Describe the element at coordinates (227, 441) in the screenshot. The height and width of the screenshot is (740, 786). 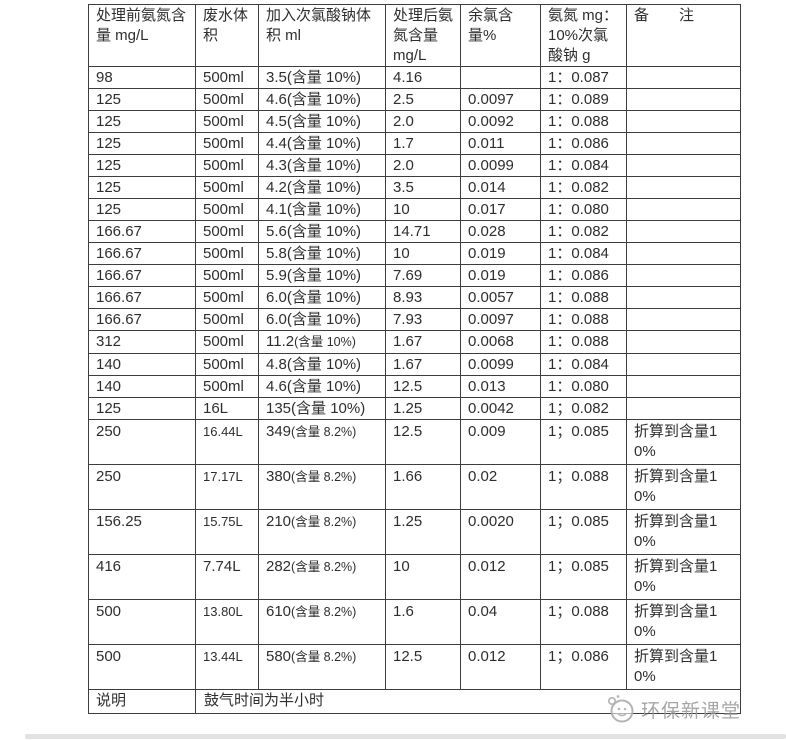
I see `table-cell: 16.44L` at that location.